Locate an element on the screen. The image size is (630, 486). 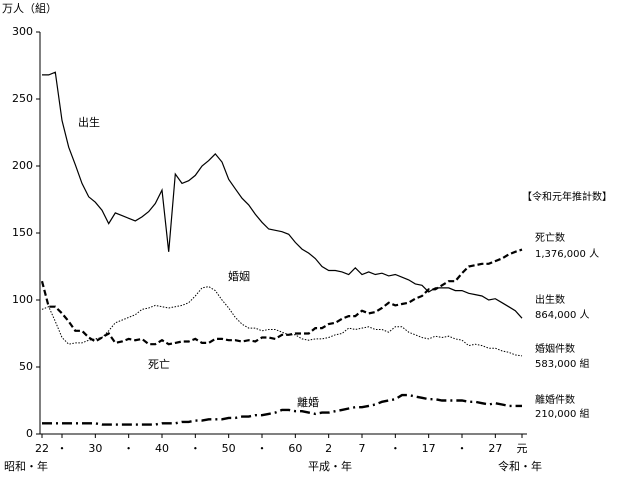
y-tick-label: 150 is located at coordinates (22, 232).